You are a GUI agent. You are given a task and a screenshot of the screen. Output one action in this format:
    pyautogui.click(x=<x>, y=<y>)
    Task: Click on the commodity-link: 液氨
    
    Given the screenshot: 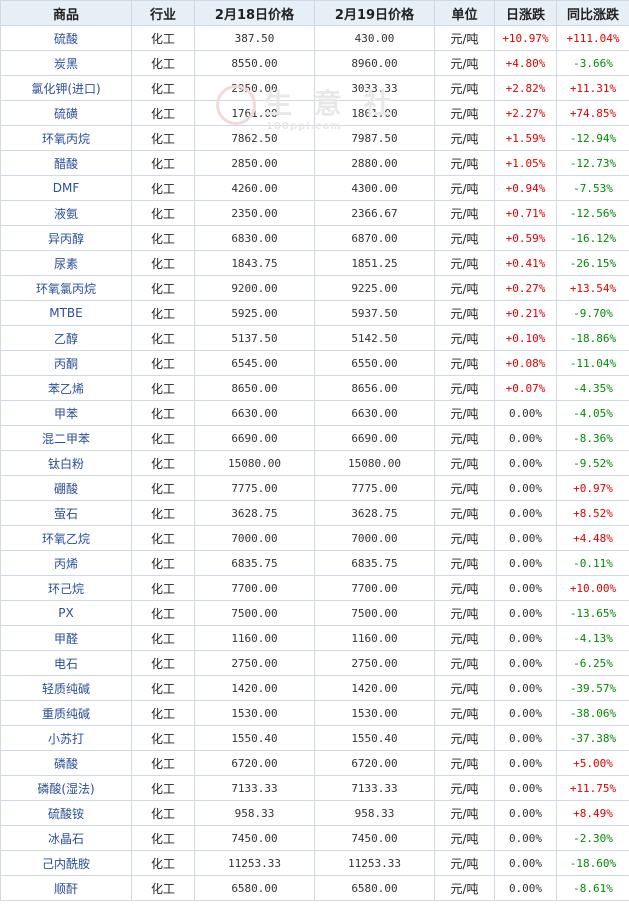 What is the action you would take?
    pyautogui.click(x=66, y=213)
    